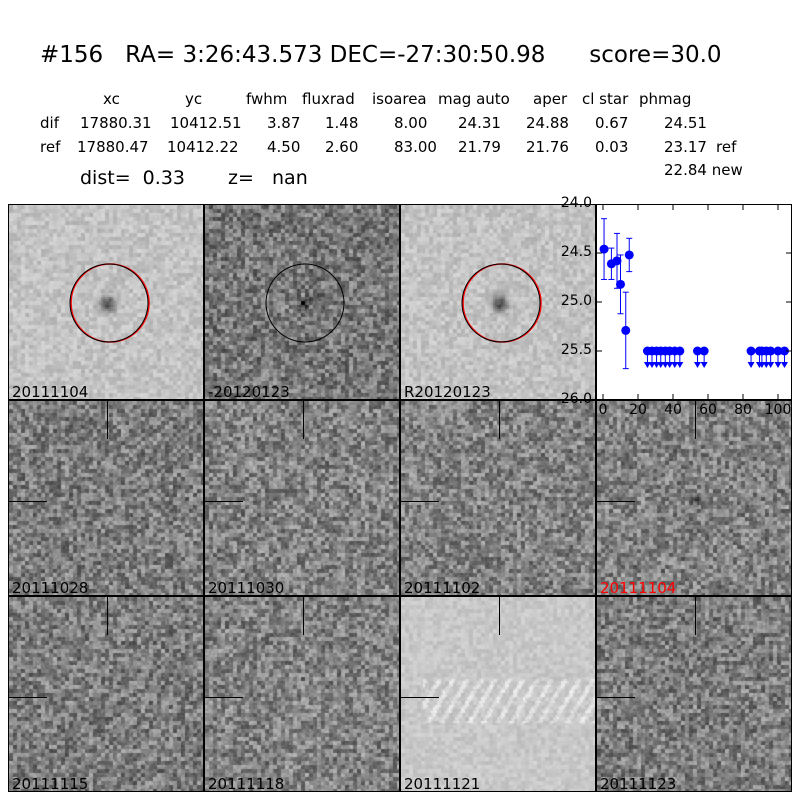 This screenshot has height=800, width=800. Describe the element at coordinates (673, 410) in the screenshot. I see `x-tick-label: 40` at that location.